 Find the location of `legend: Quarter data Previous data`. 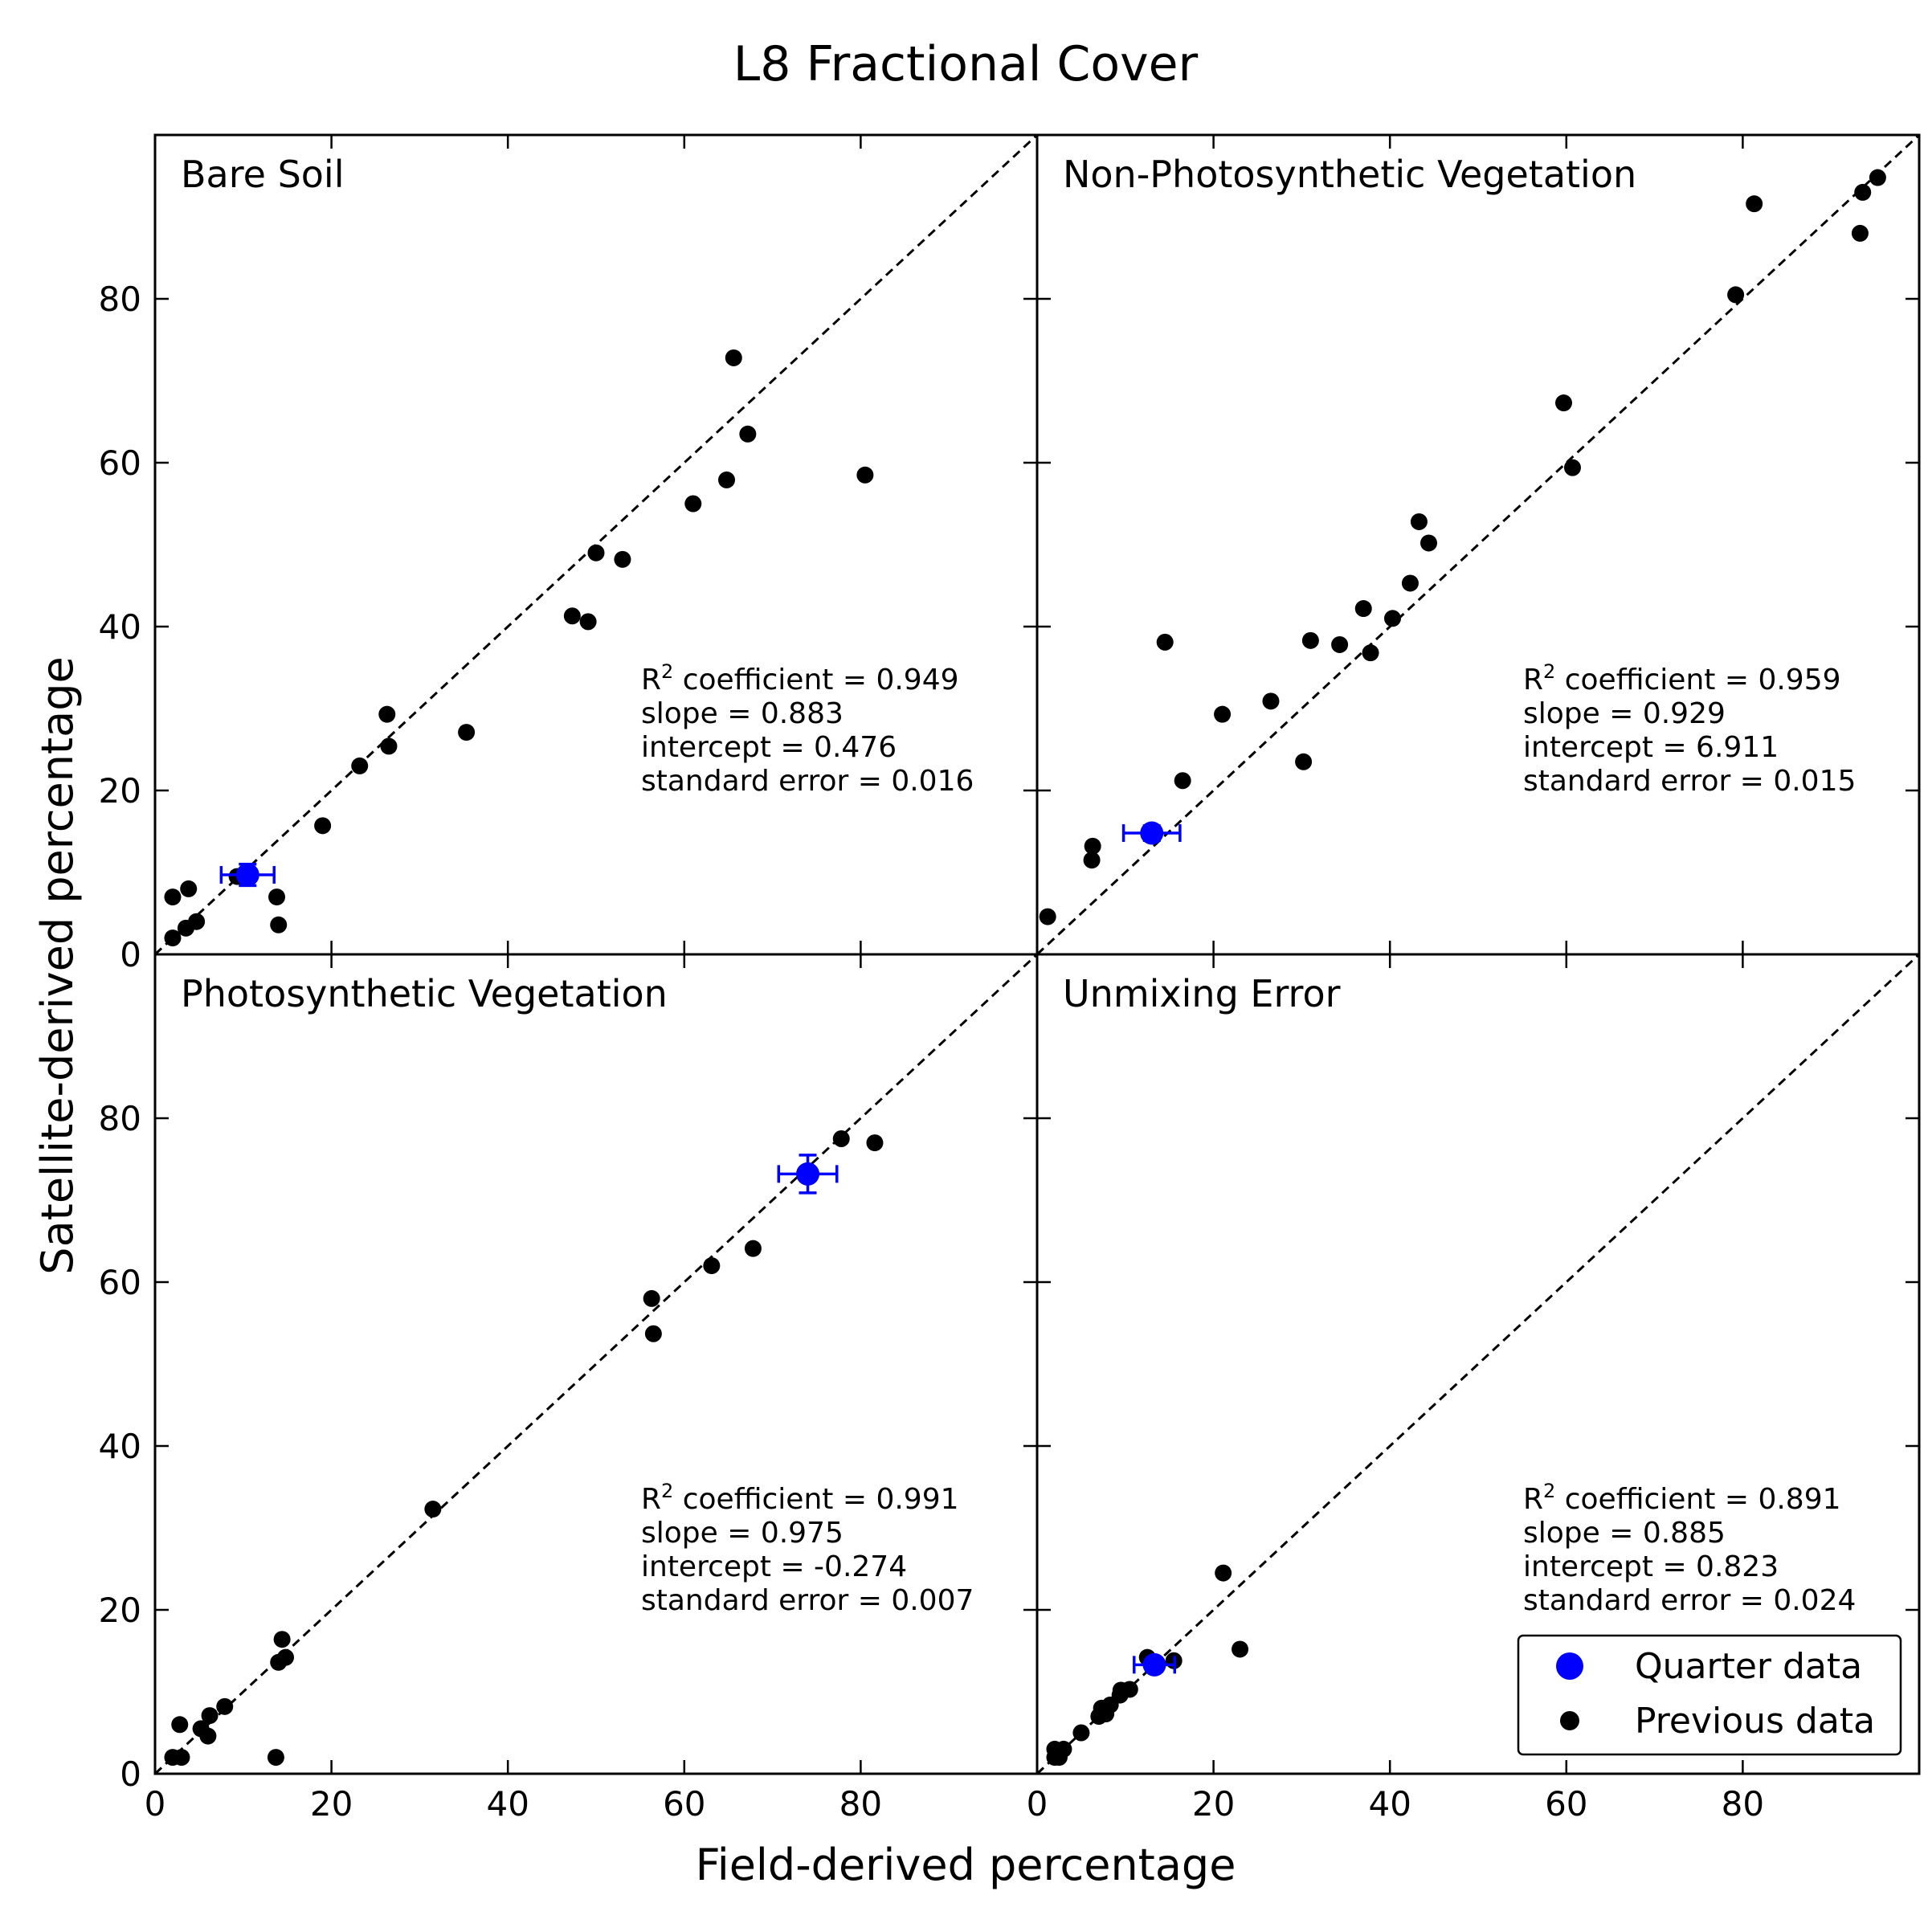

legend: Quarter data Previous data is located at coordinates (1710, 1695).